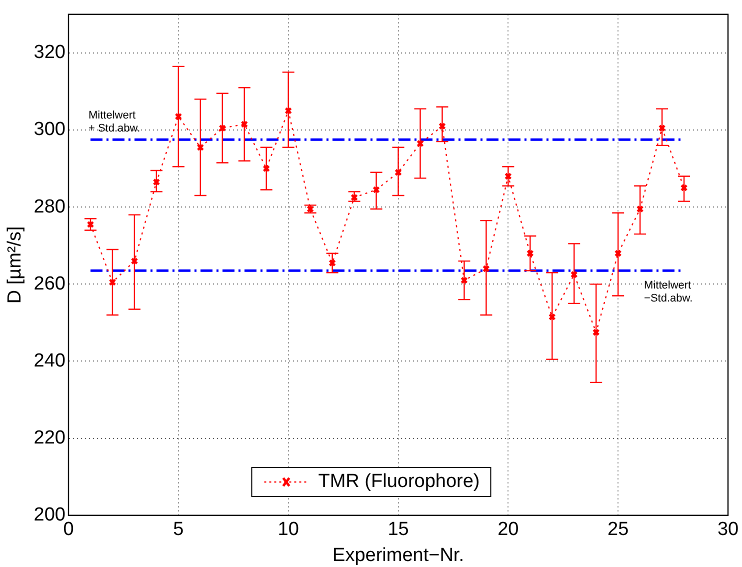  Describe the element at coordinates (178, 529) in the screenshot. I see `x-tick-label: 5` at that location.